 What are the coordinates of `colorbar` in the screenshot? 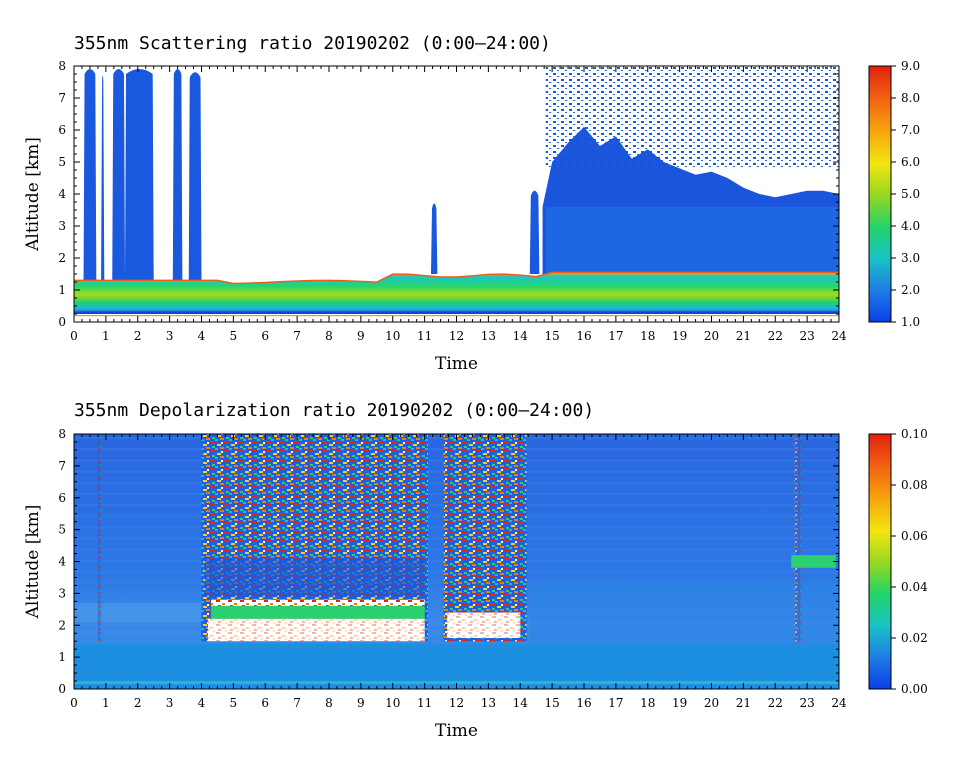 It's located at (880, 561).